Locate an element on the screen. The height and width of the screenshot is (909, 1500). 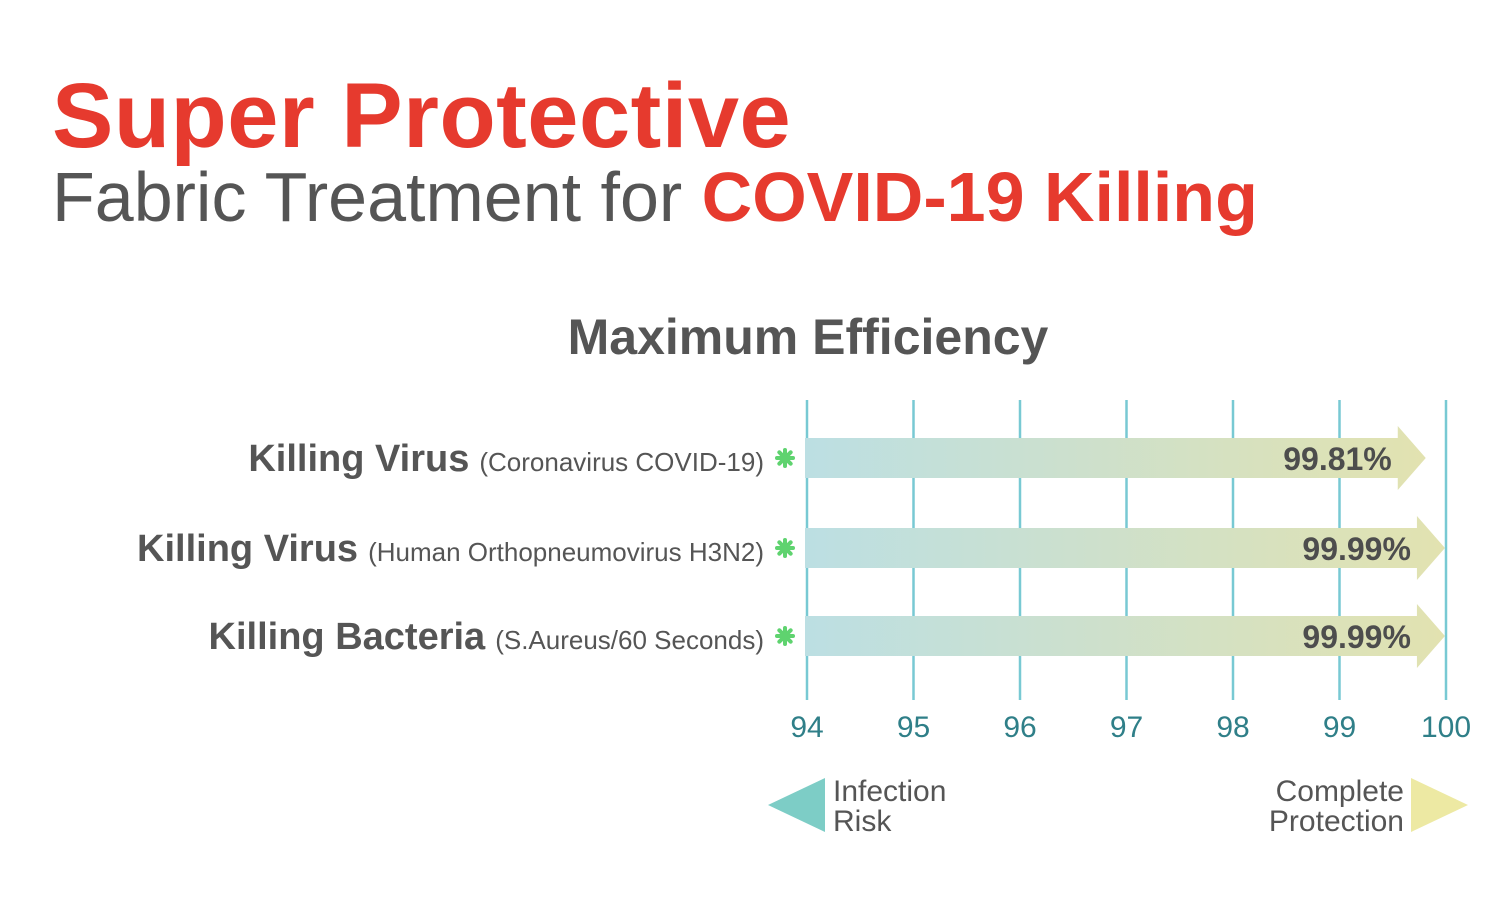
legend-left-text: Infection is located at coordinates (889, 791).